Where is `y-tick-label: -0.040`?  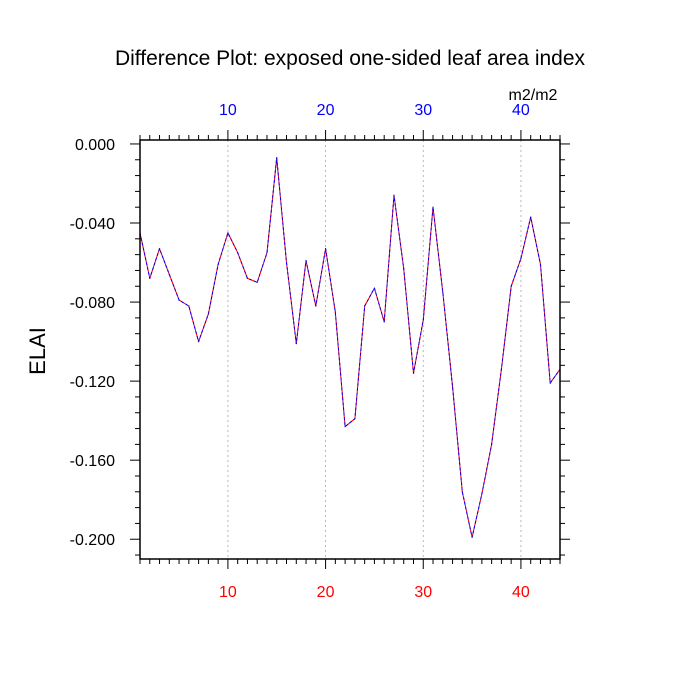
y-tick-label: -0.040 is located at coordinates (92, 224).